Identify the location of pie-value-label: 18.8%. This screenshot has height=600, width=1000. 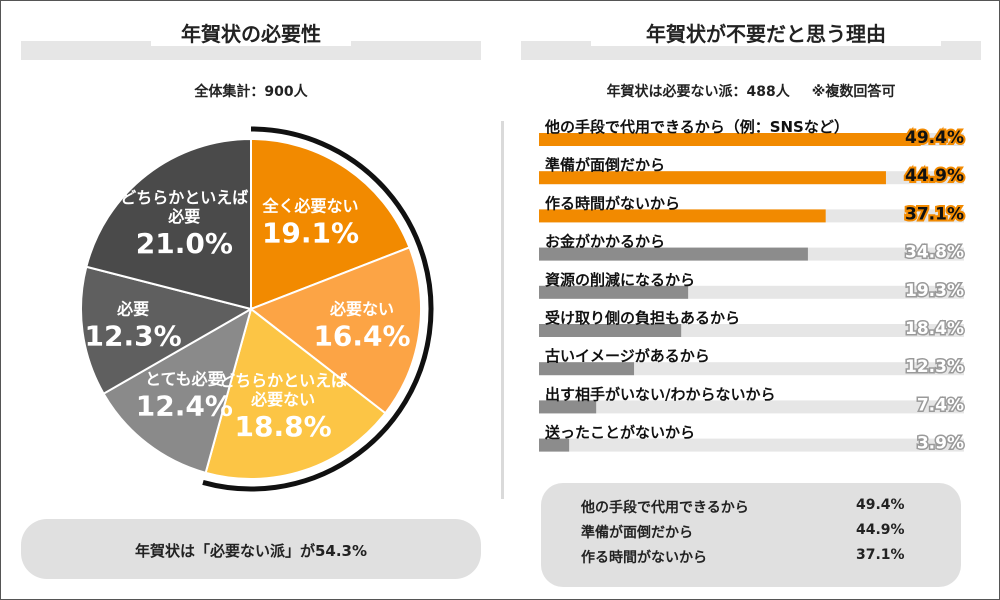
(283, 426).